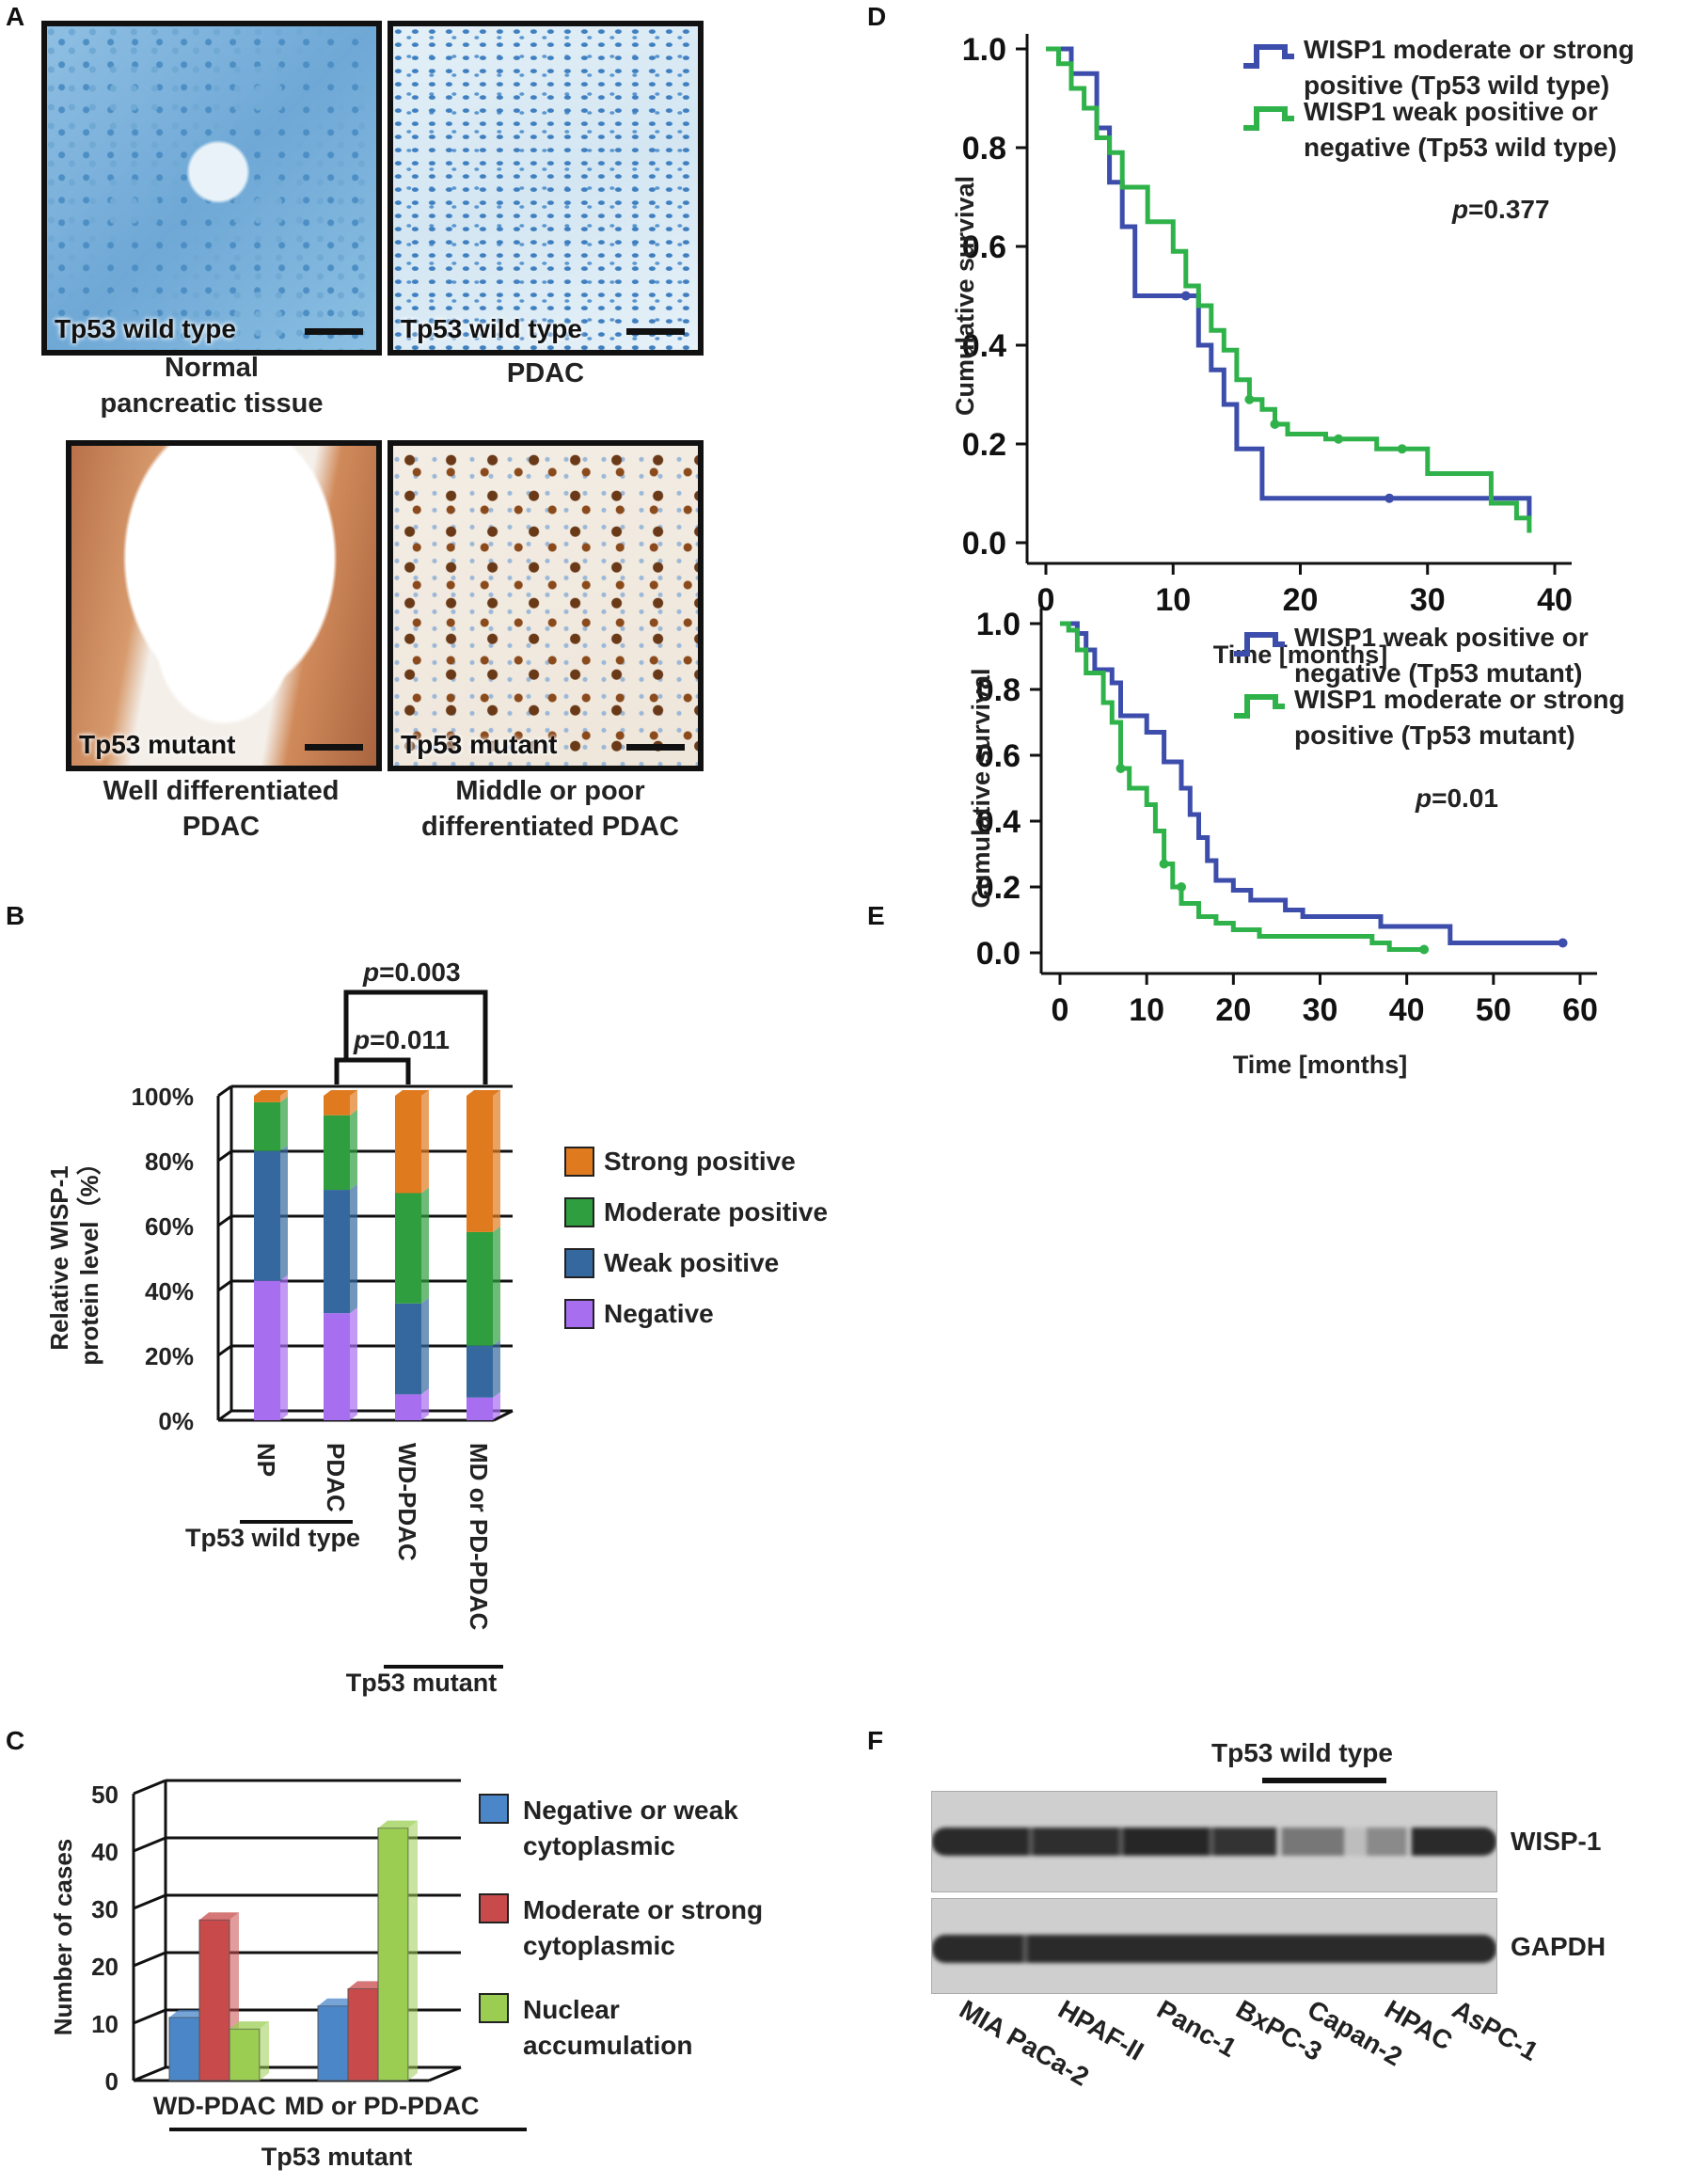 This screenshot has height=2184, width=1693. What do you see at coordinates (608, 2045) in the screenshot?
I see `legend-label: accumulation` at bounding box center [608, 2045].